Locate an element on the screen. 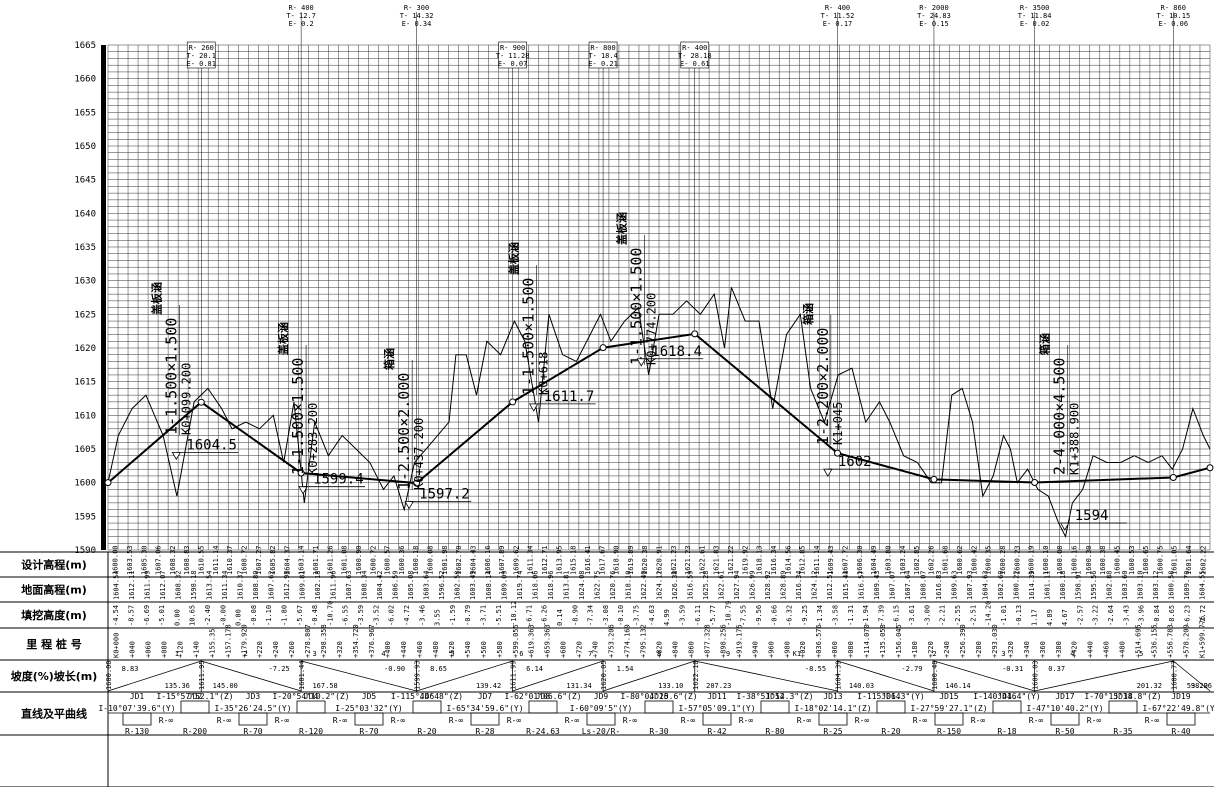 The image size is (1214, 787). fill-height-cell: -2.55 is located at coordinates (958, 615).